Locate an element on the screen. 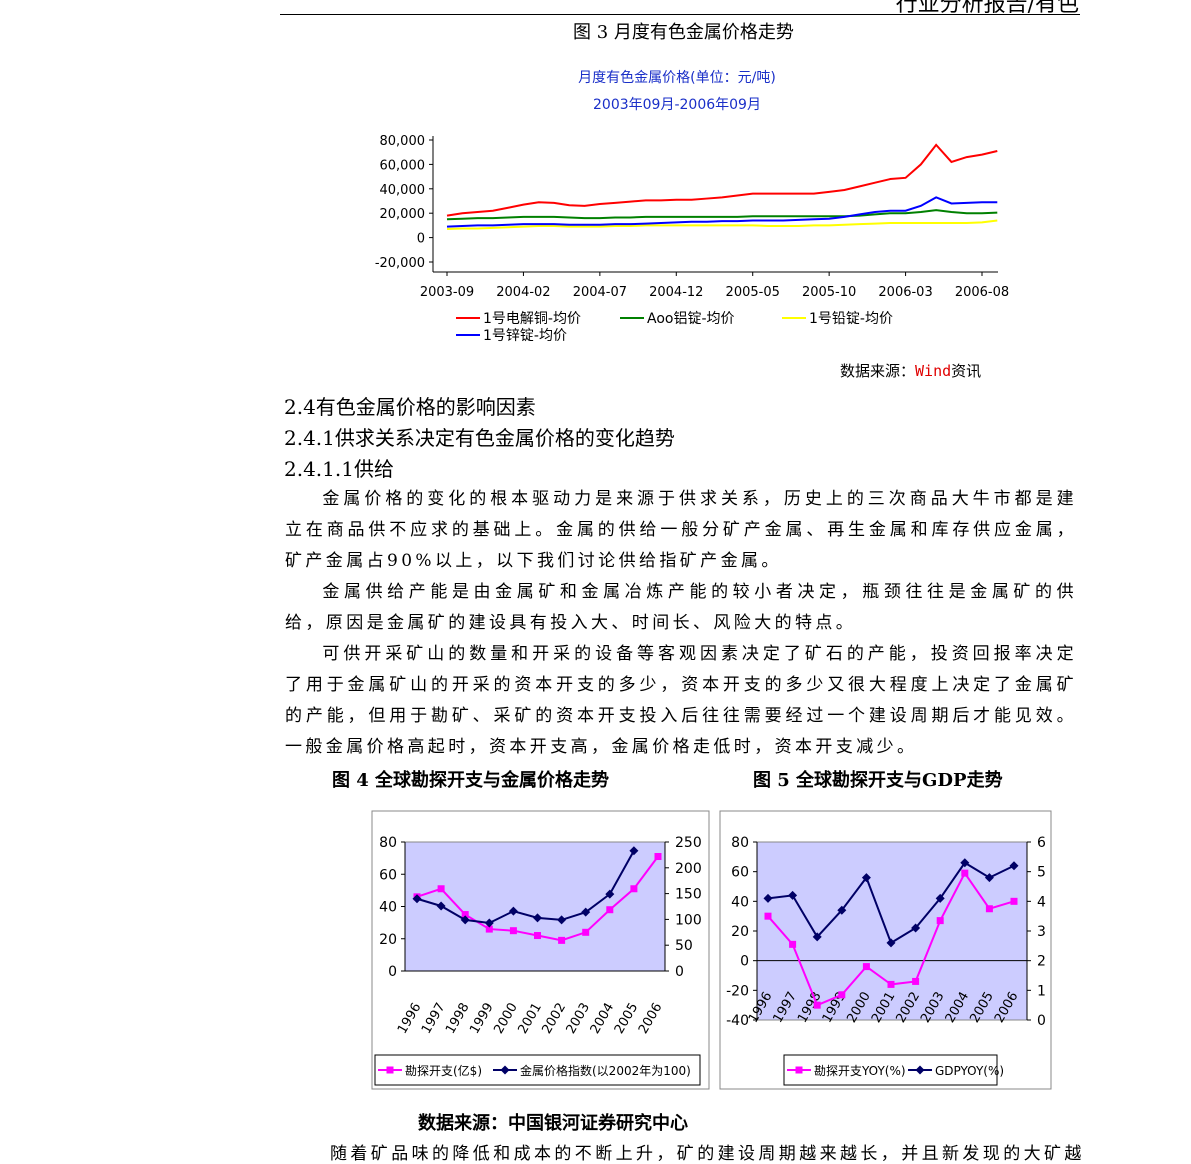 The image size is (1191, 1164). x-tick-label: 2003-09 is located at coordinates (447, 292).